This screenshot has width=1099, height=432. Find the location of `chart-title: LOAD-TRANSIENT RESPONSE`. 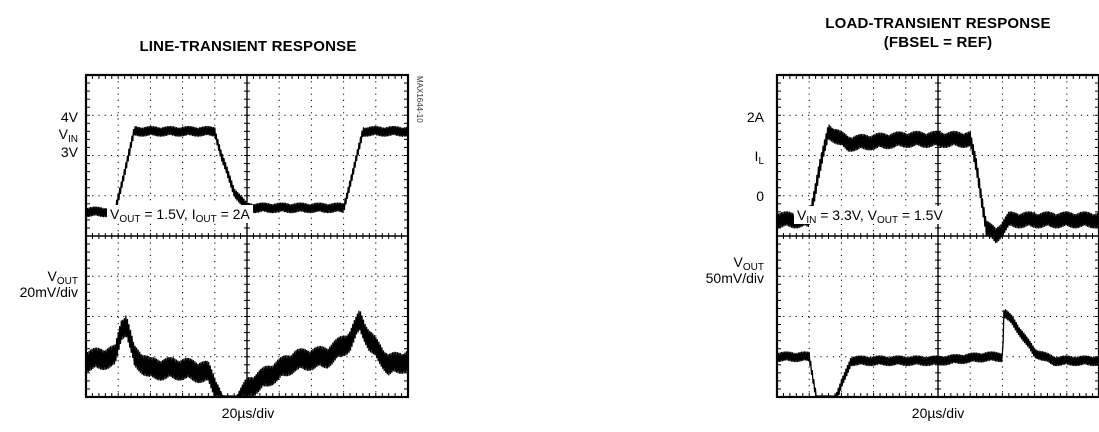

chart-title: LOAD-TRANSIENT RESPONSE is located at coordinates (938, 23).